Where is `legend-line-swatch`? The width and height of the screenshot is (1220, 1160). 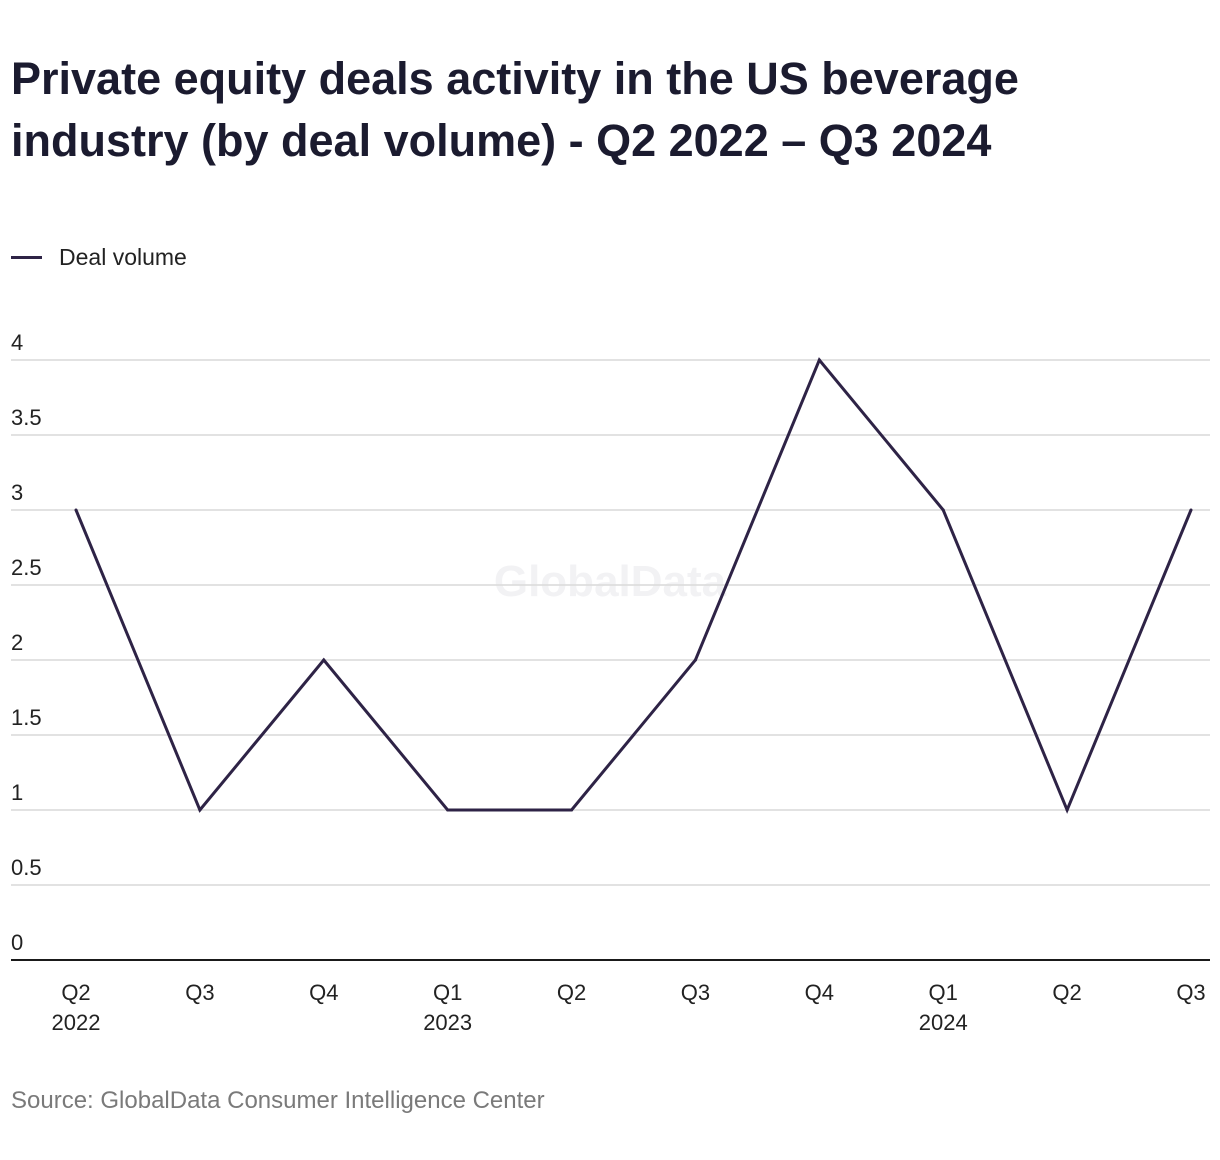 legend-line-swatch is located at coordinates (26, 257).